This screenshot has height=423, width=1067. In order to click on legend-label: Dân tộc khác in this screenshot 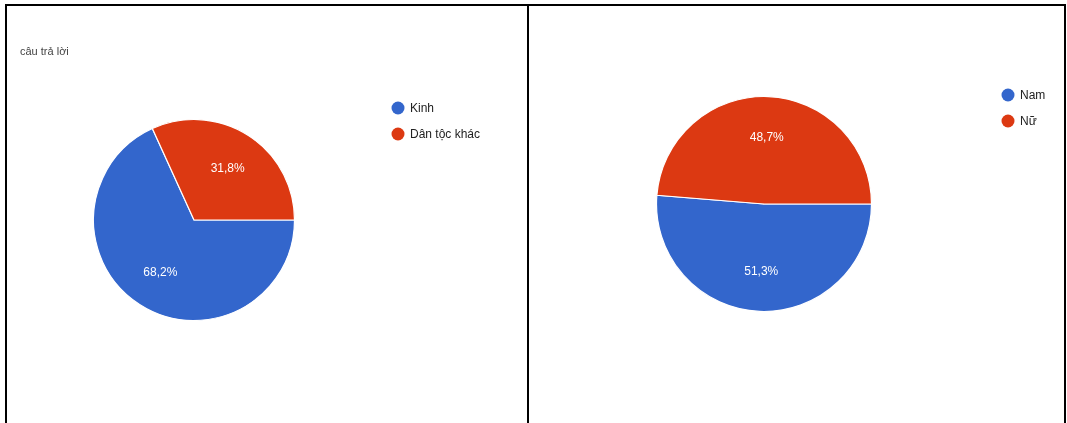, I will do `click(445, 134)`.